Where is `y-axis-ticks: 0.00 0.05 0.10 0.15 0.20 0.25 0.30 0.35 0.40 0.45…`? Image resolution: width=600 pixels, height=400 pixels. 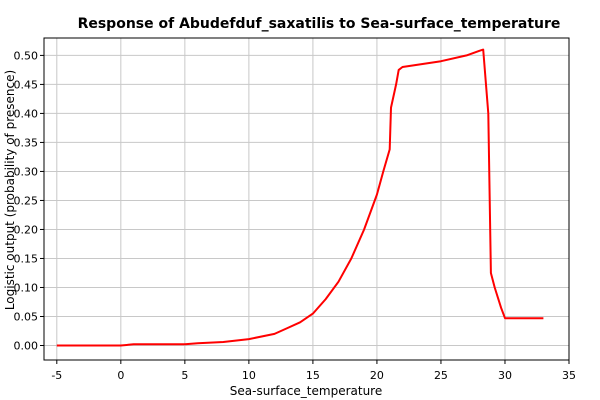 y-axis-ticks: 0.00 0.05 0.10 0.15 0.20 0.25 0.30 0.35 0.40 0.45… is located at coordinates (29, 200).